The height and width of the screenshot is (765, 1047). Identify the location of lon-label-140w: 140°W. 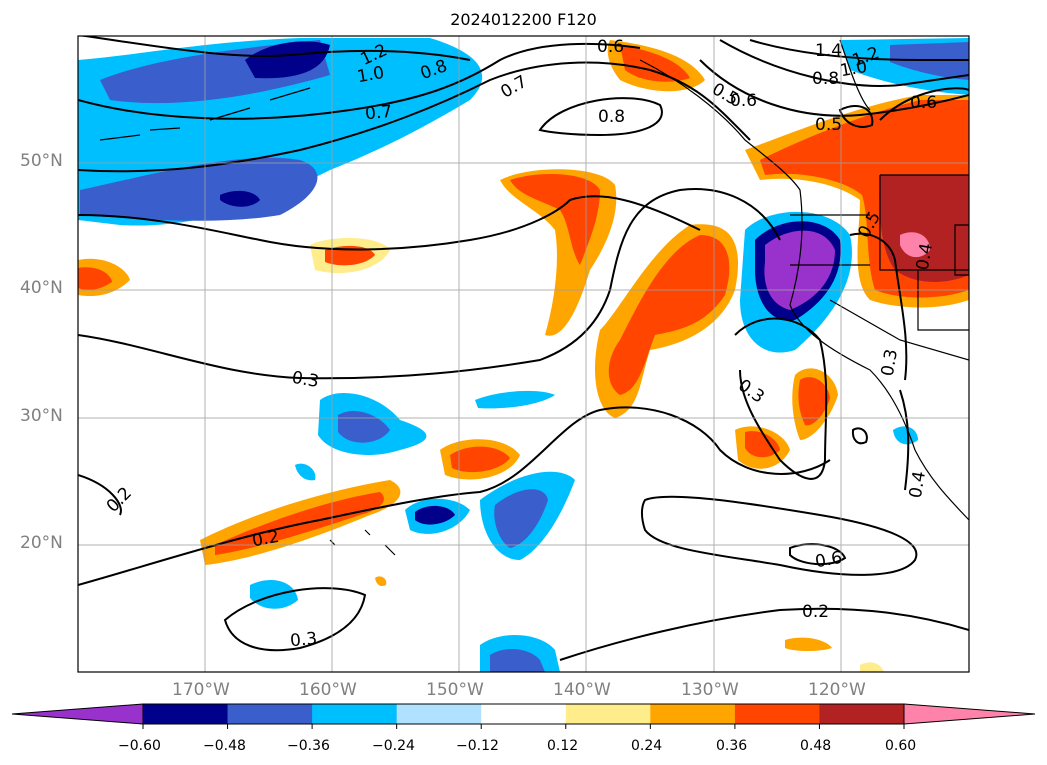
(582, 690).